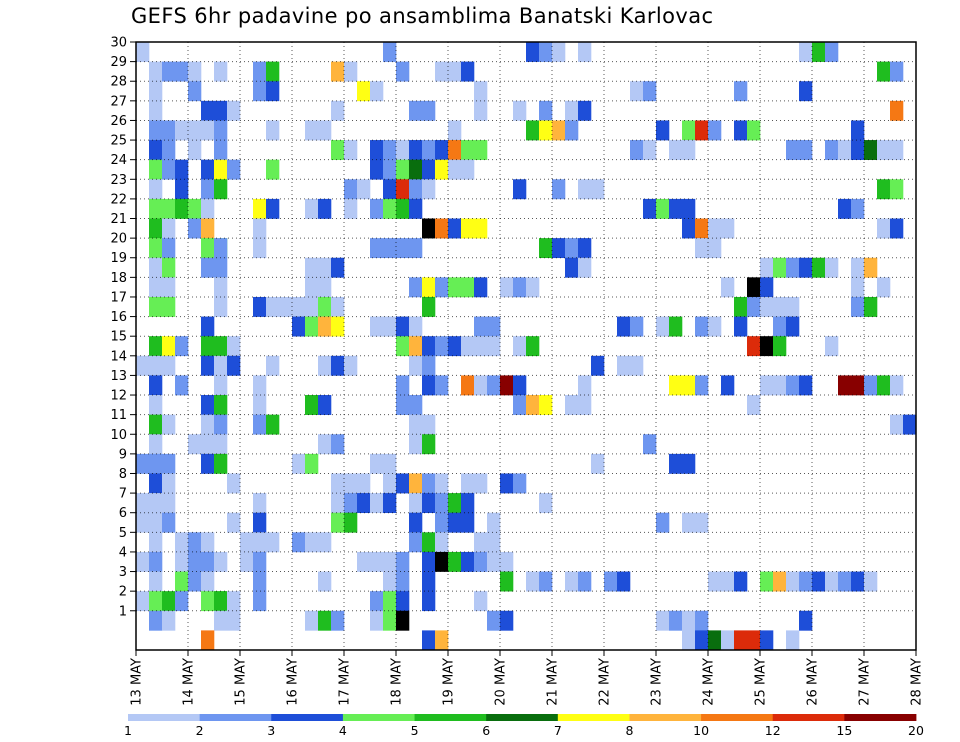 This screenshot has height=742, width=960. Describe the element at coordinates (271, 730) in the screenshot. I see `colorbar-label: 3` at that location.